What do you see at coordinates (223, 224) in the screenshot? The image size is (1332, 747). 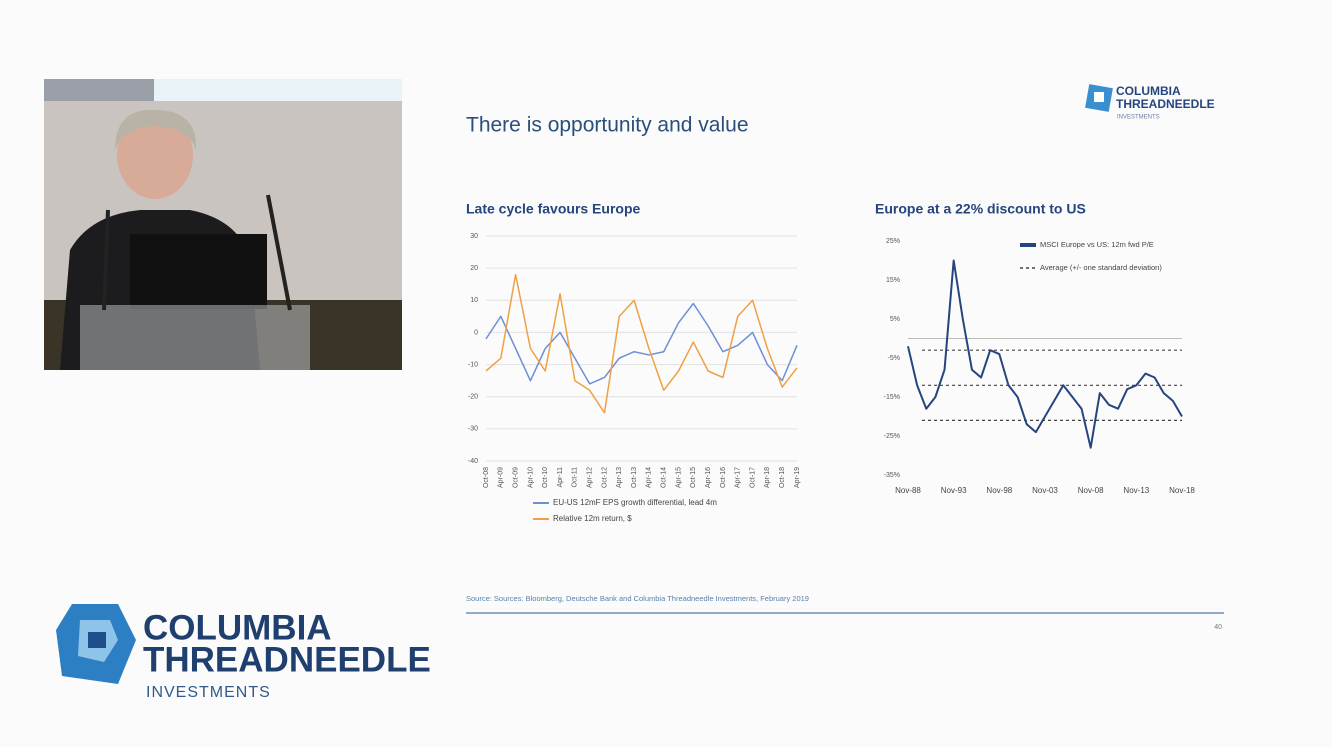 I see `video-feed` at bounding box center [223, 224].